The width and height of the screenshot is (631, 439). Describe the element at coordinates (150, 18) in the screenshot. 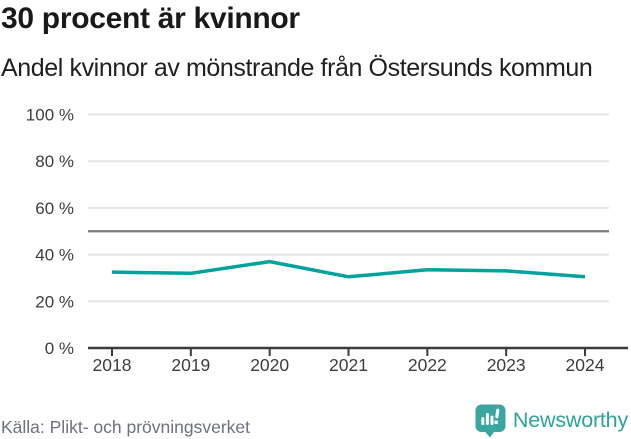

I see `chart-title: 30 procent är kvinnor` at that location.